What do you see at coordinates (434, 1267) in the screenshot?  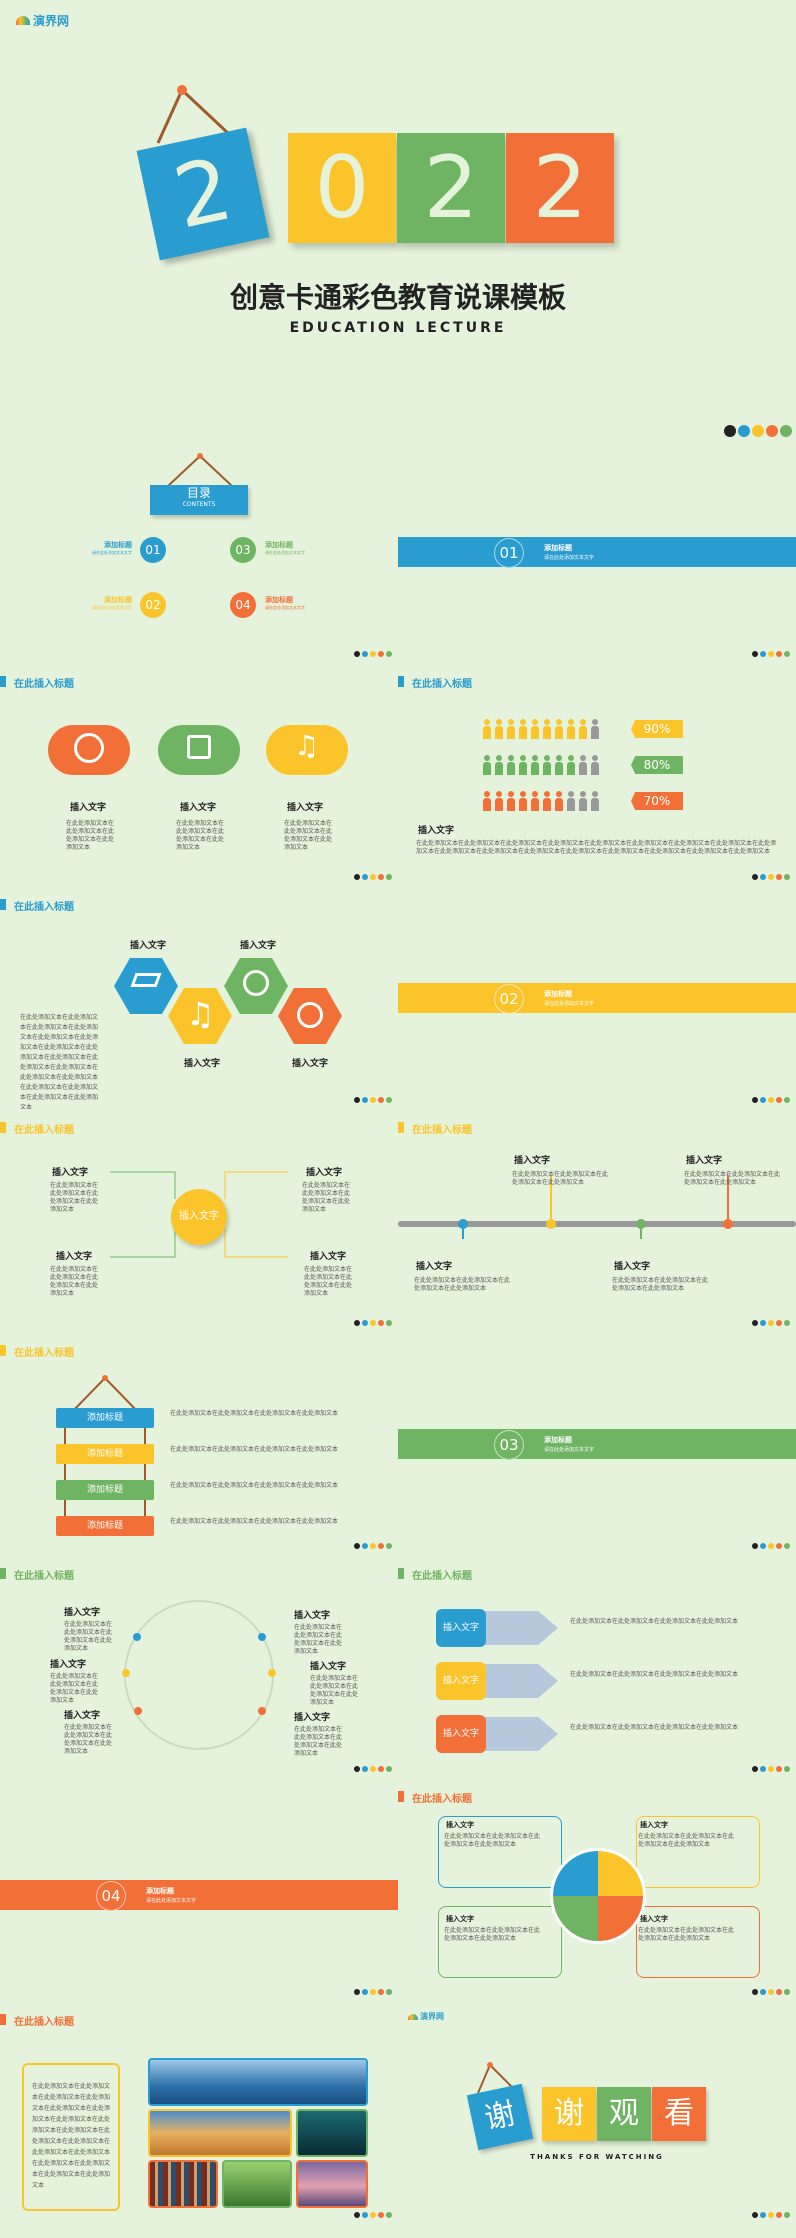 I see `tl-label-1: 插入文字` at bounding box center [434, 1267].